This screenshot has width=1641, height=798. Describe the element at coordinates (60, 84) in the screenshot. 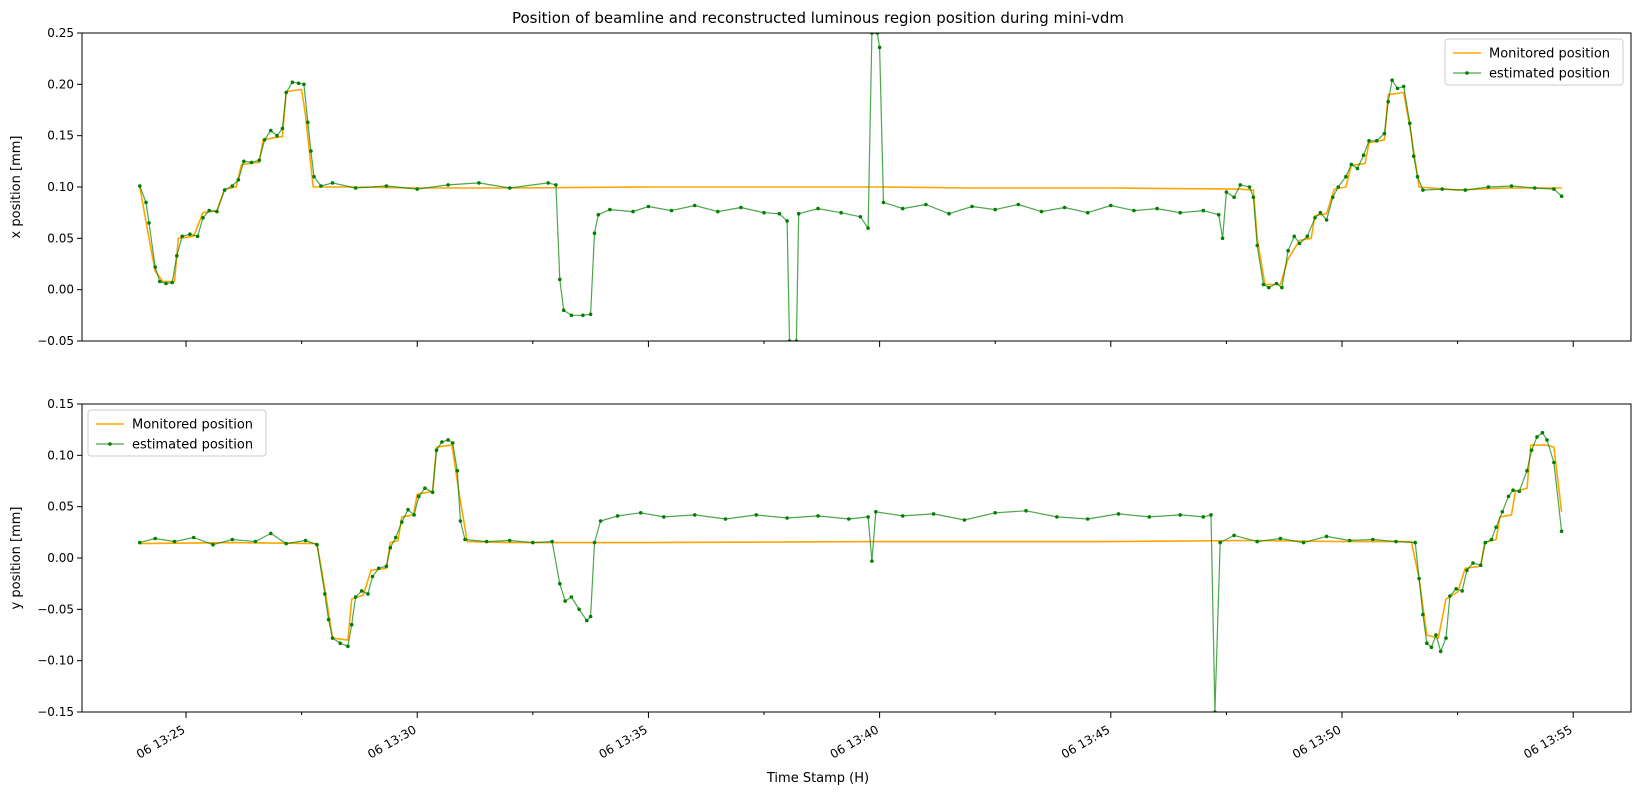

I see `y-tick-label: 0.20` at that location.